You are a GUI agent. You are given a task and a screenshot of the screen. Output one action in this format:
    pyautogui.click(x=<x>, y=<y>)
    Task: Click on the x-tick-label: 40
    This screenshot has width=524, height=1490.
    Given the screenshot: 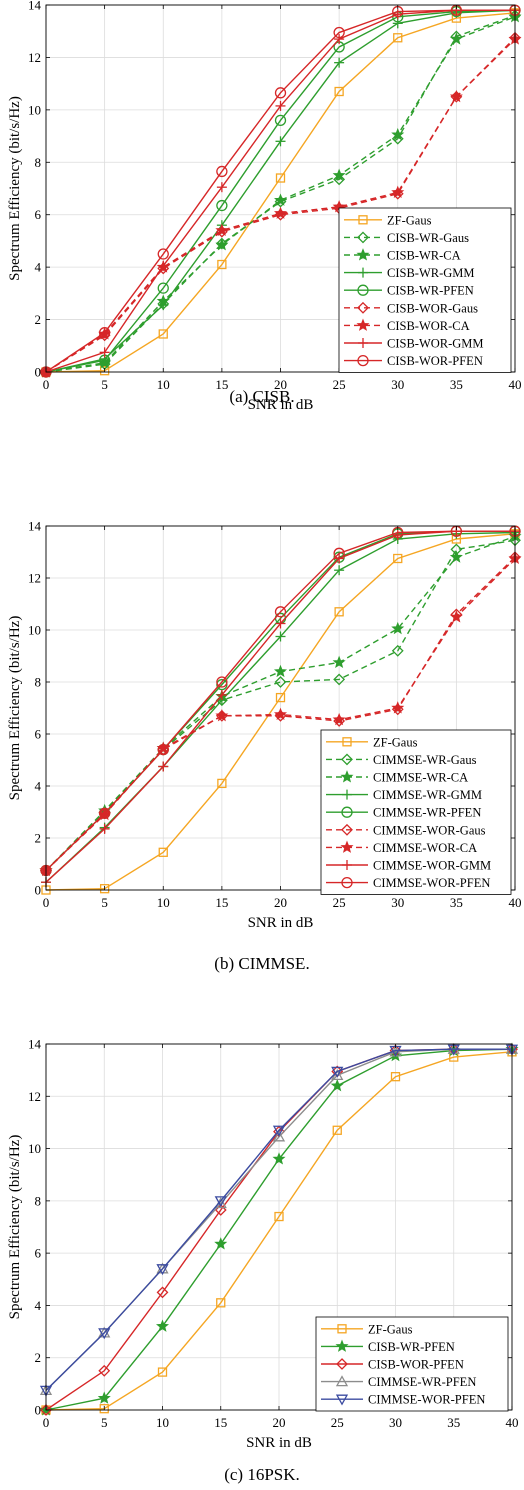 What is the action you would take?
    pyautogui.click(x=512, y=1422)
    